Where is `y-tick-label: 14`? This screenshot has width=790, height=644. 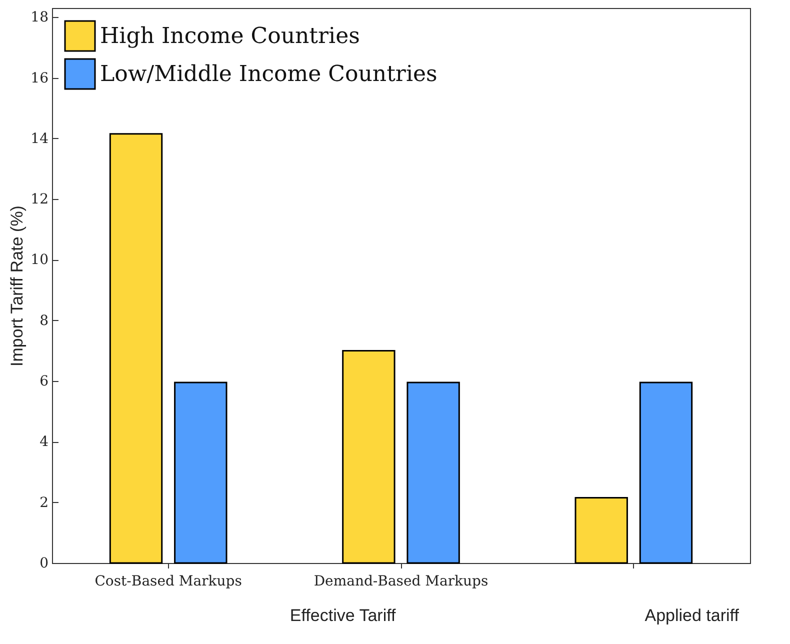 y-tick-label: 14 is located at coordinates (39, 138).